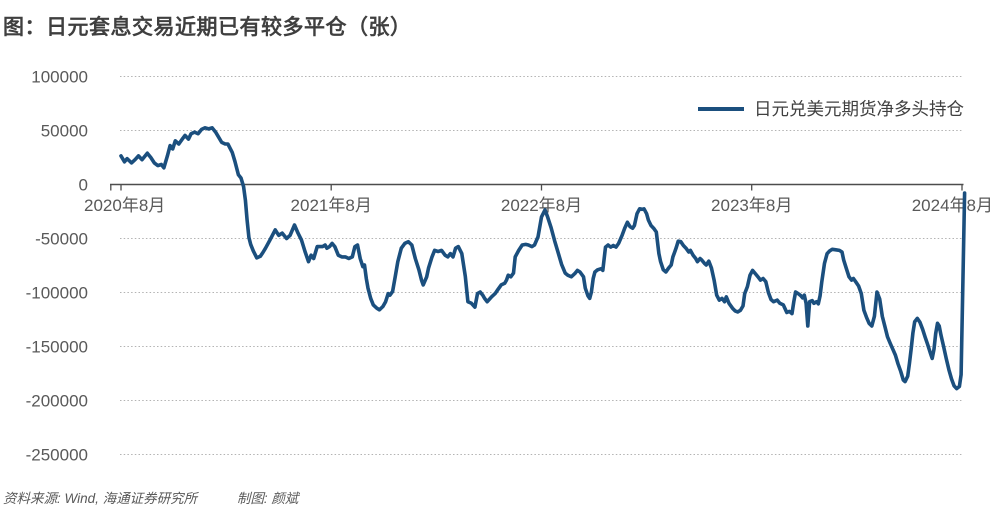  I want to click on footer: 资料来源: Wind, 海通证券研究所 制图: 颜斌, so click(150, 497).